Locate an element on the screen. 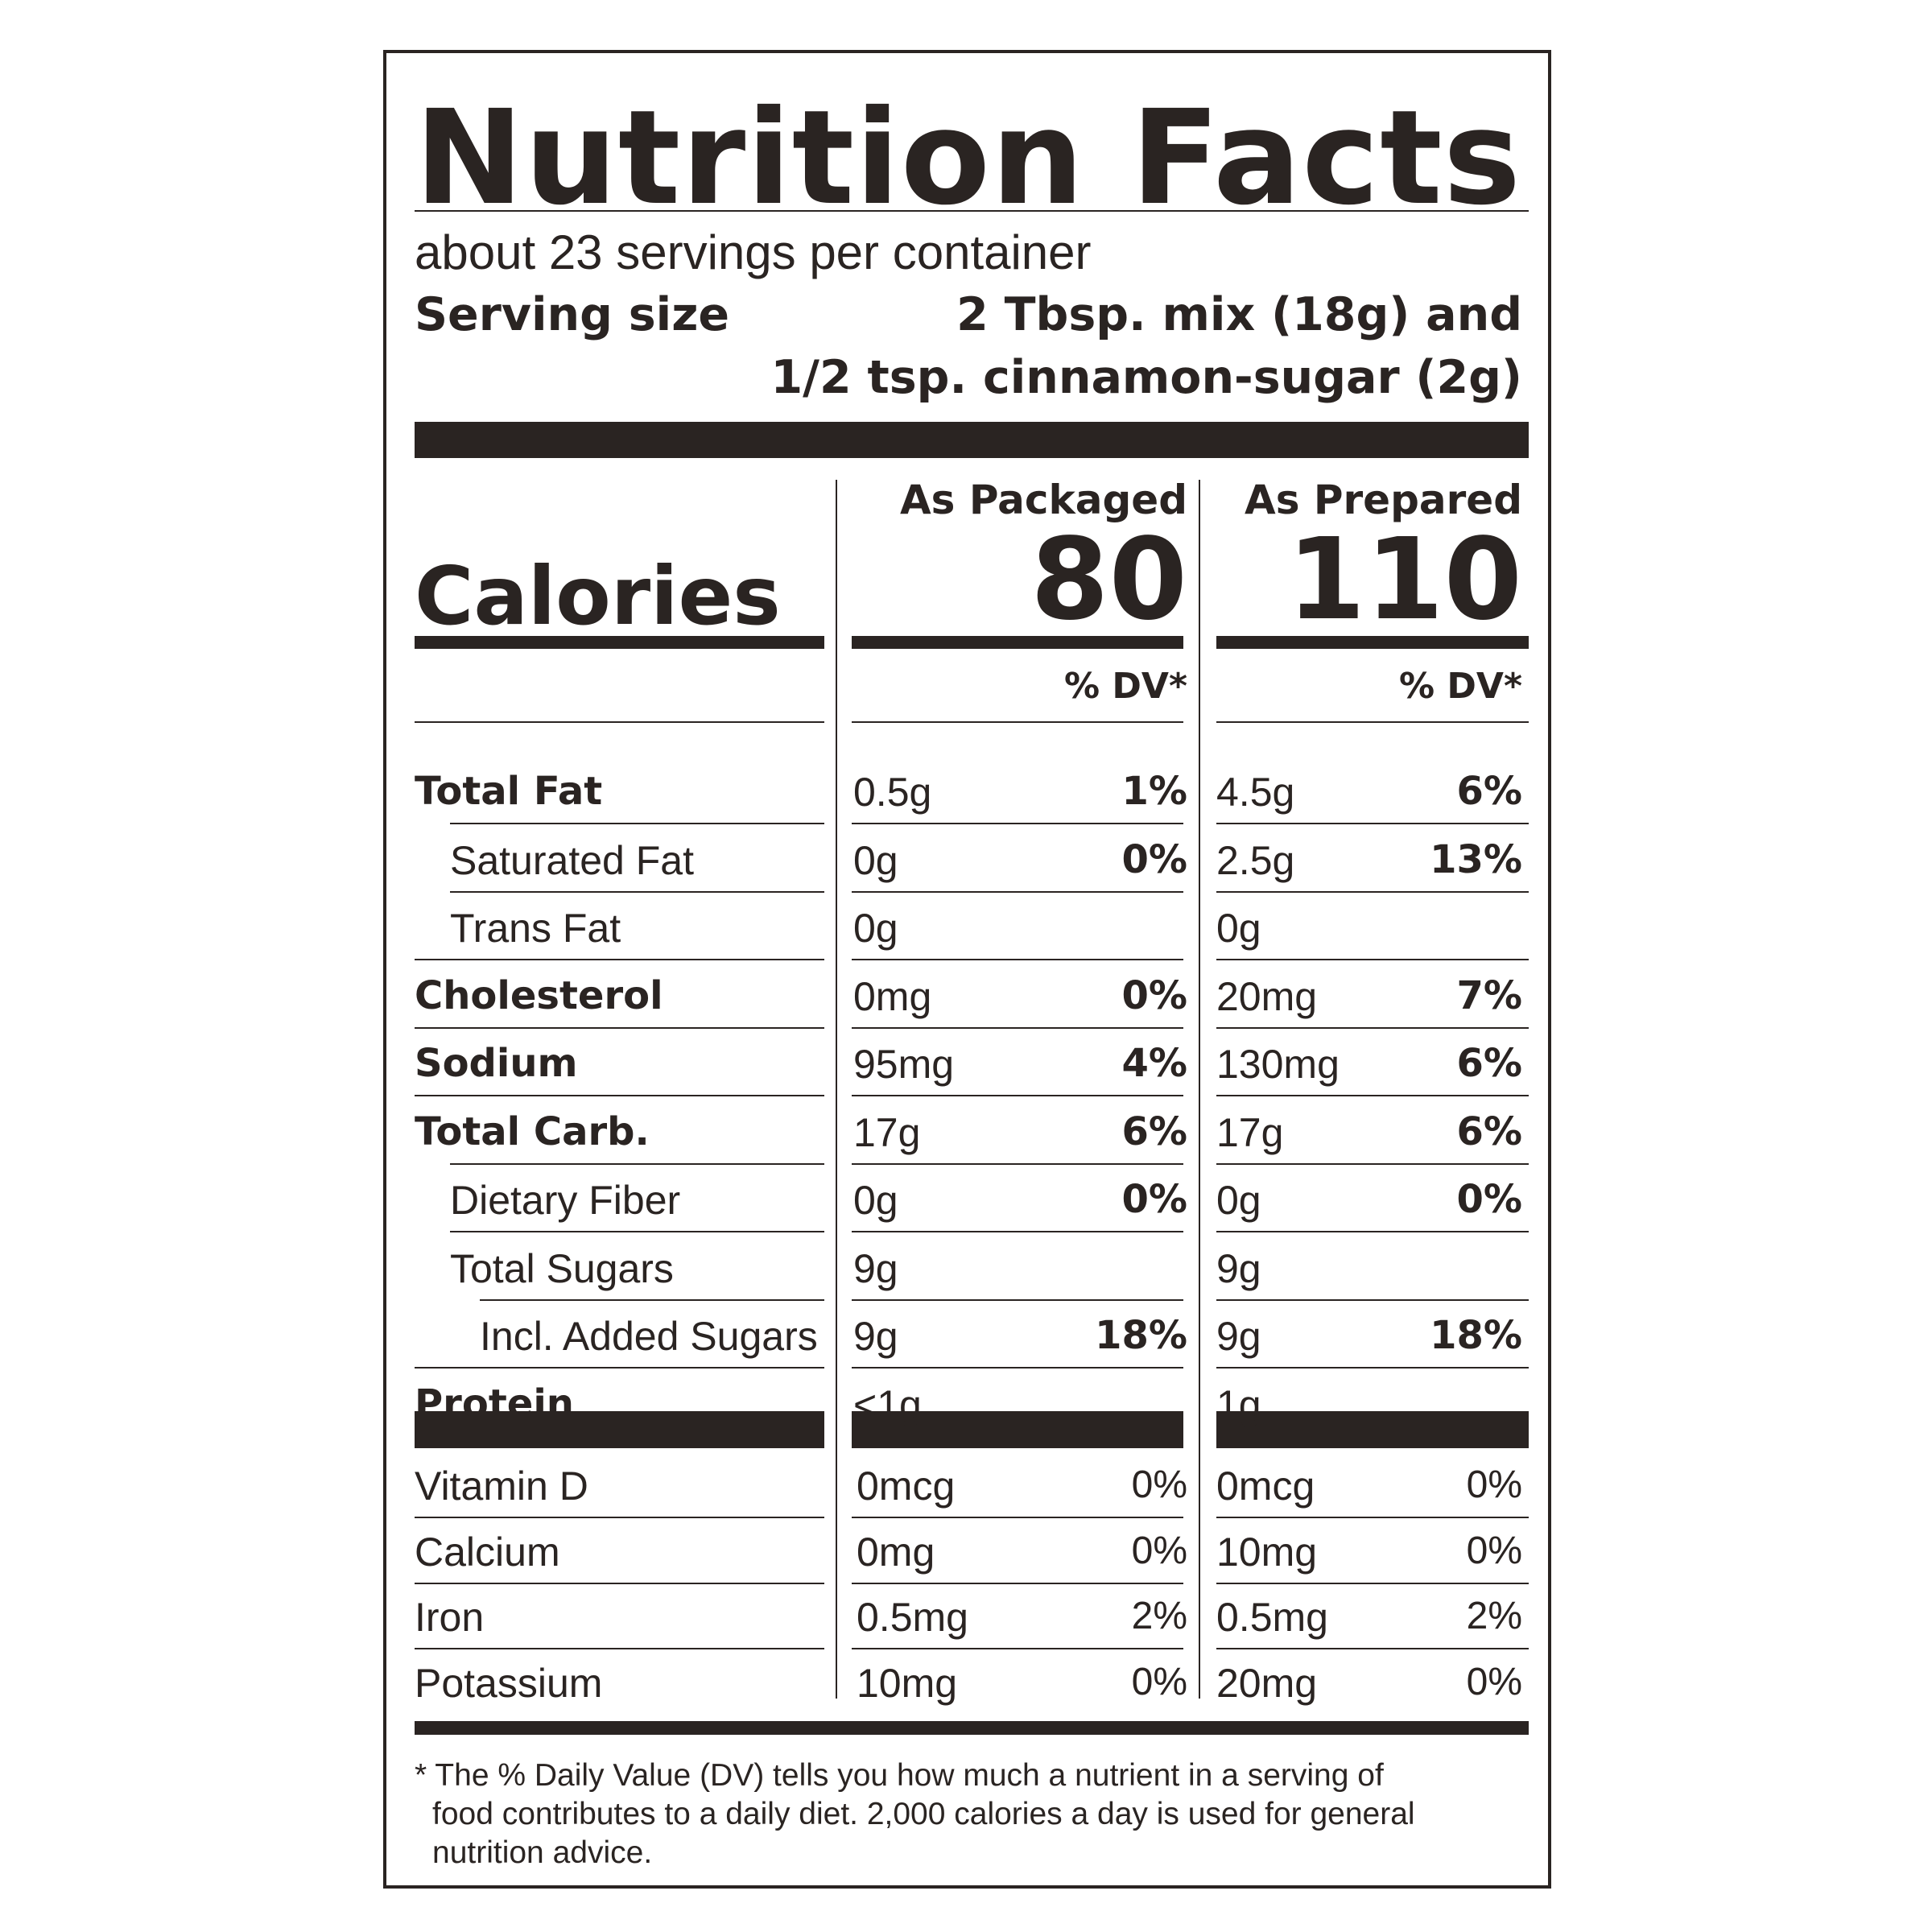  calories-prepared: 110 is located at coordinates (1404, 580).